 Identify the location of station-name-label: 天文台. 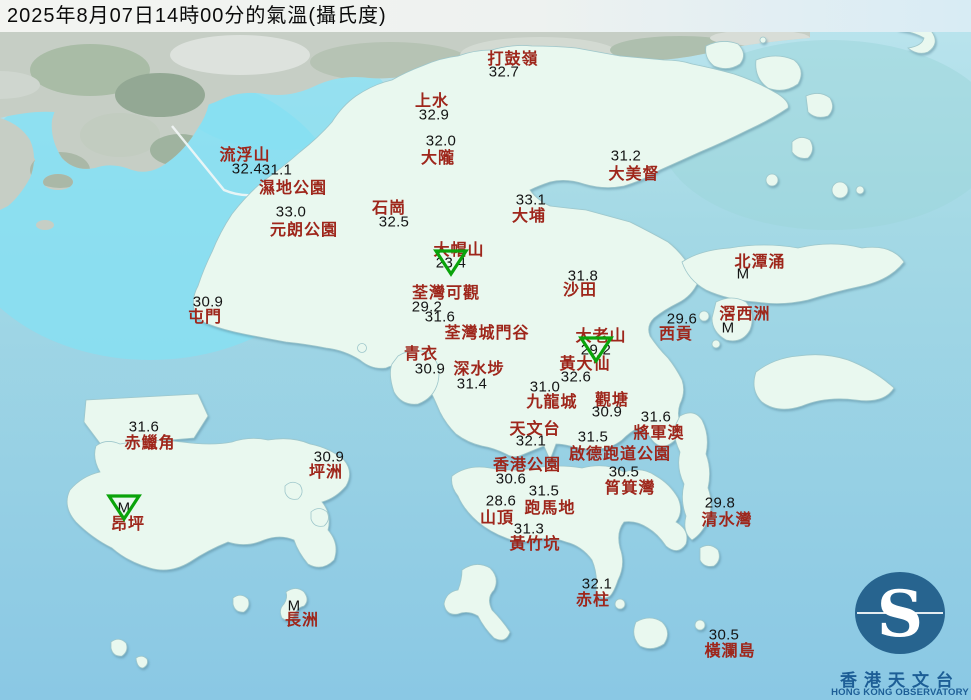
(535, 429).